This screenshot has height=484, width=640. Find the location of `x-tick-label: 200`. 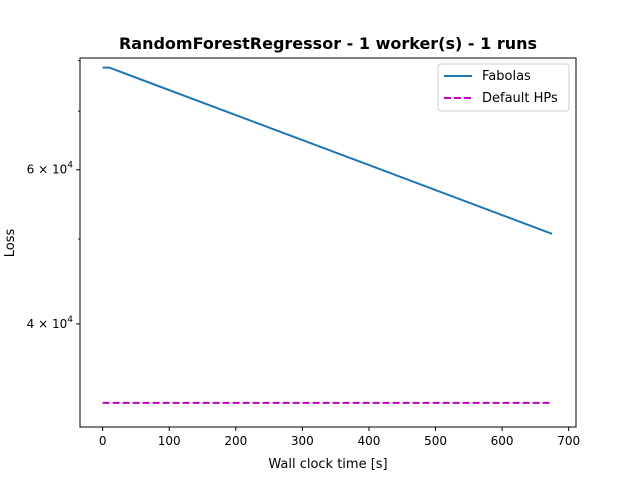

x-tick-label: 200 is located at coordinates (235, 441).